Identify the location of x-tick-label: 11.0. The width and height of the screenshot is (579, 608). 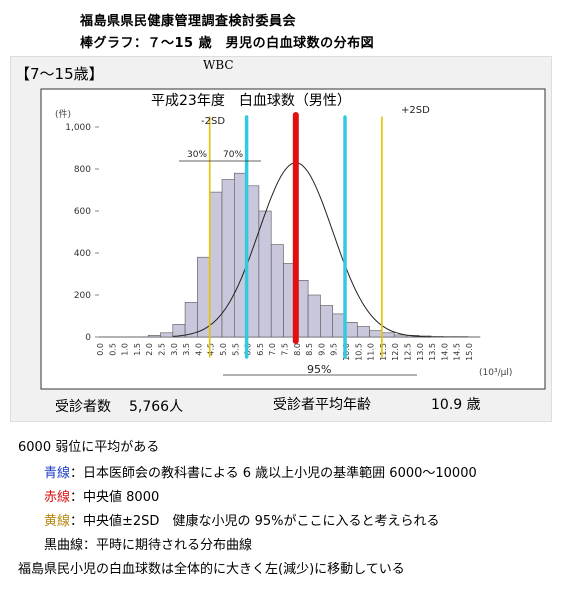
(371, 352).